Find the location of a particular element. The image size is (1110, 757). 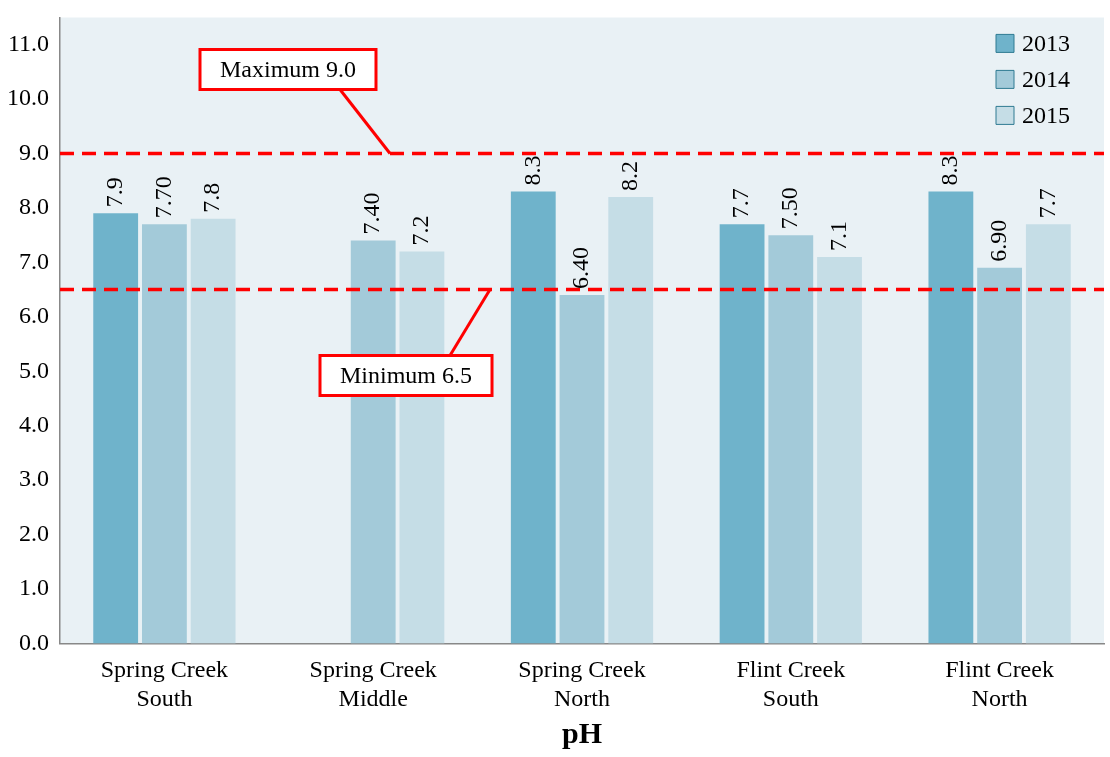

legend-label: 2014 is located at coordinates (1046, 78).